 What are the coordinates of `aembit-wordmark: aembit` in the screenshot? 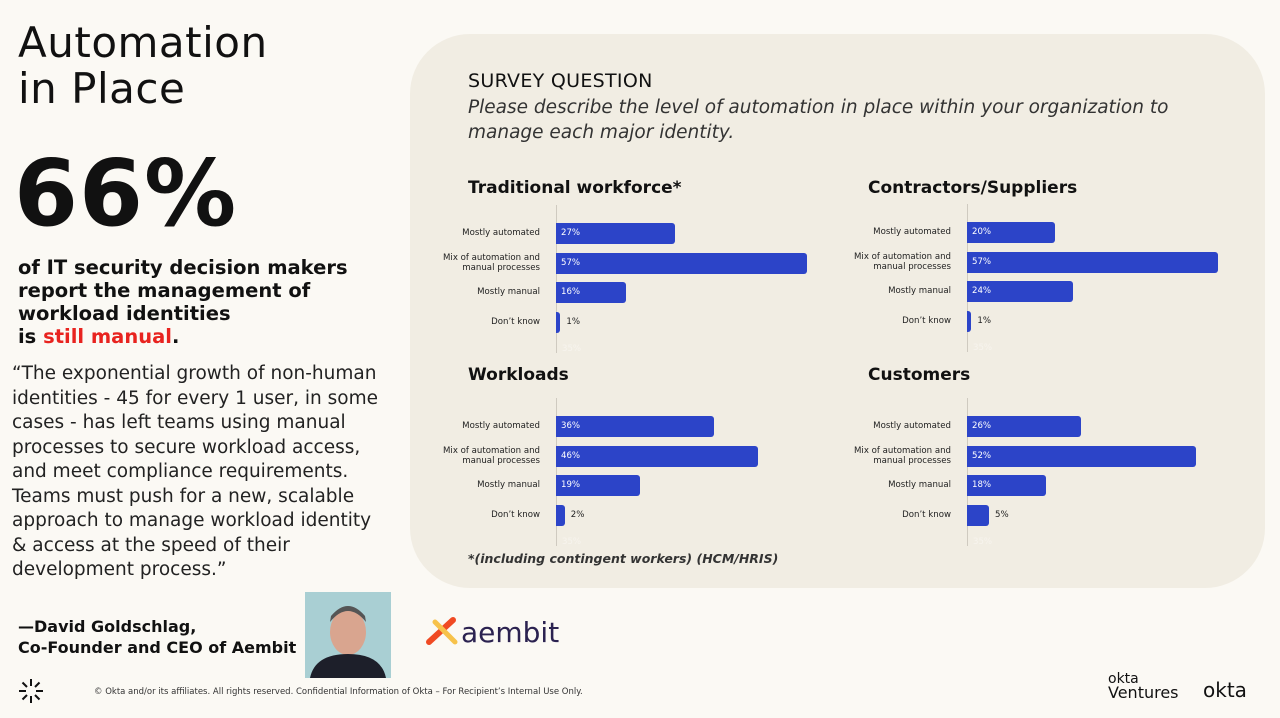 It's located at (510, 632).